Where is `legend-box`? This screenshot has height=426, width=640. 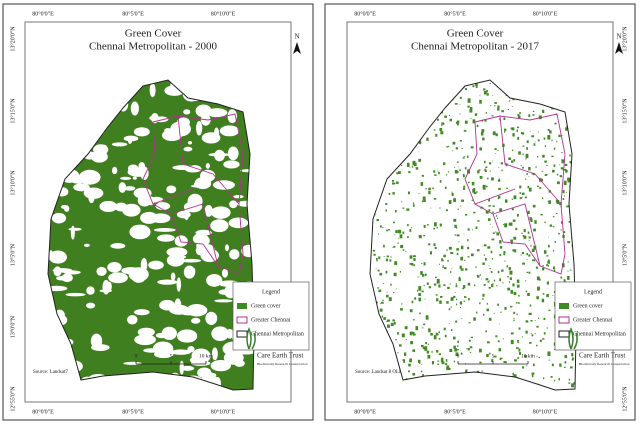
legend-box is located at coordinates (593, 316).